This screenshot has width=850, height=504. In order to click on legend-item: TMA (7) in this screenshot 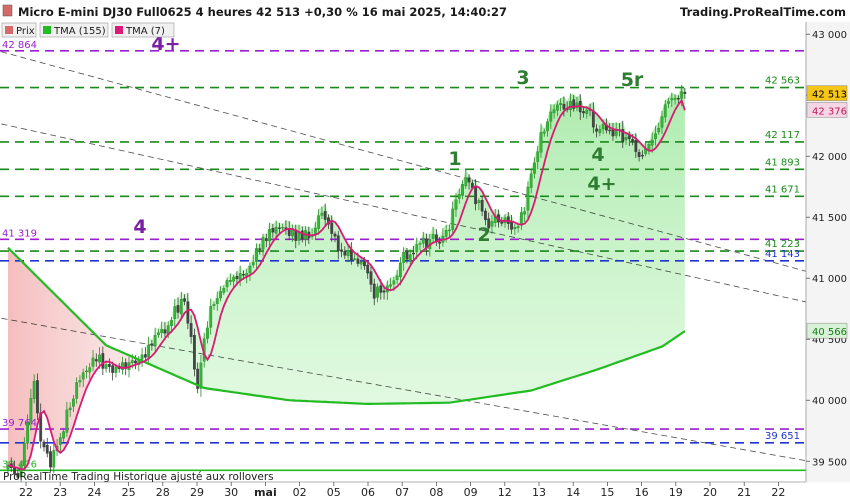, I will do `click(143, 30)`.